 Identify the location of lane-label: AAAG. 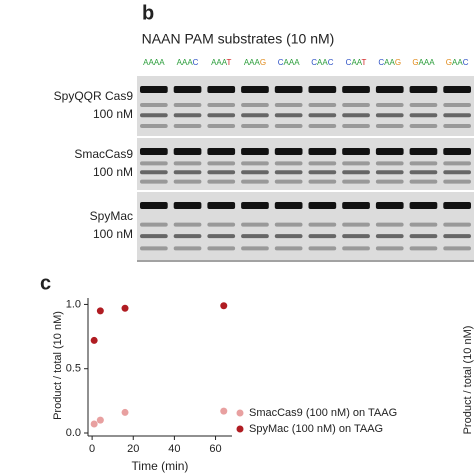
(255, 62).